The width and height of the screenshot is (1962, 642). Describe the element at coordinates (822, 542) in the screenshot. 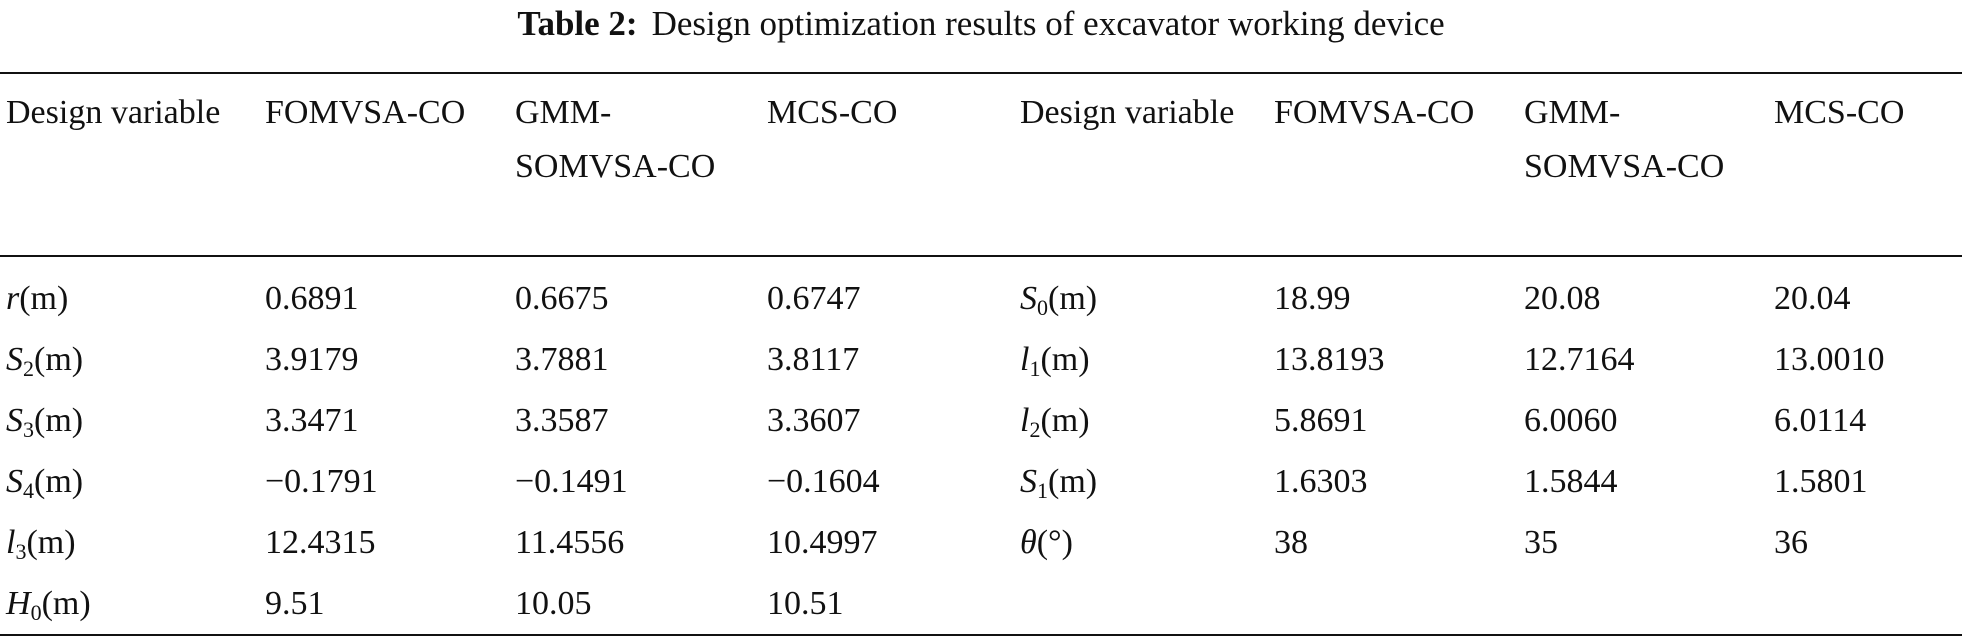

I see `value-cell: 10.4997` at that location.